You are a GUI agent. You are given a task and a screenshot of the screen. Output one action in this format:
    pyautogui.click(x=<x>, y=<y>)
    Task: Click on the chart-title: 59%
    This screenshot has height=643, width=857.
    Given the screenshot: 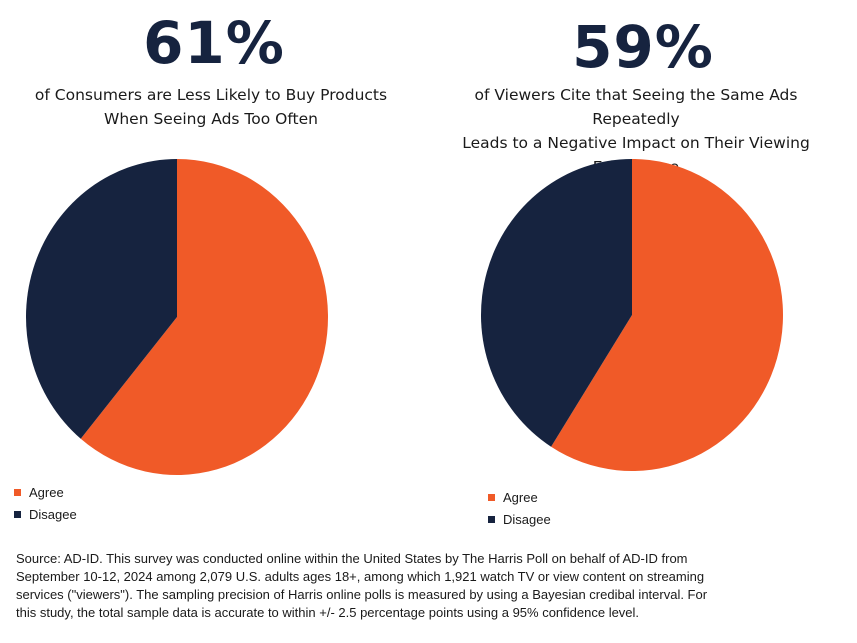 What is the action you would take?
    pyautogui.click(x=643, y=47)
    